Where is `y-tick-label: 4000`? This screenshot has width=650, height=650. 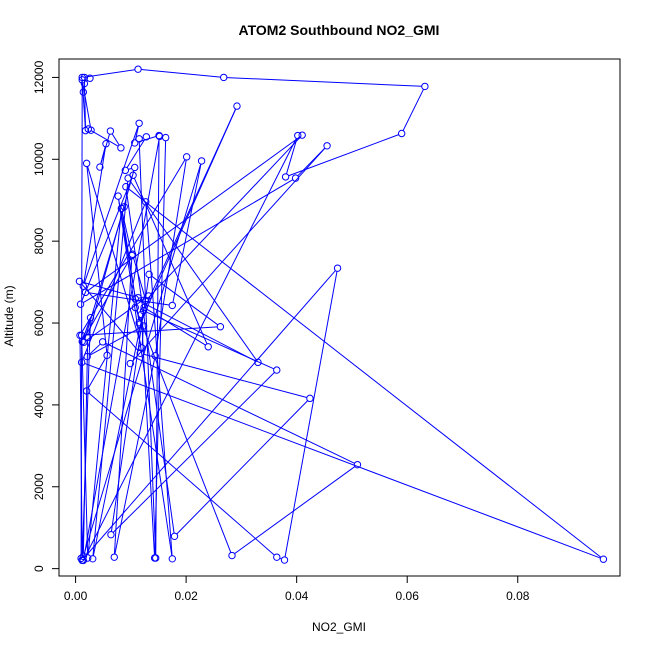 y-tick-label: 4000 is located at coordinates (39, 404).